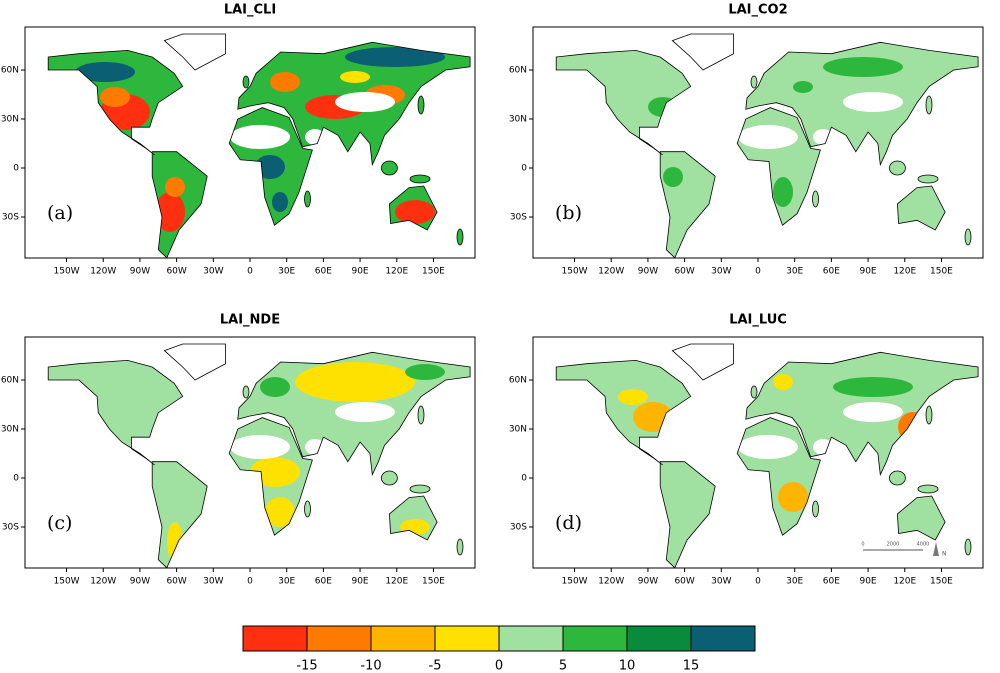 The height and width of the screenshot is (673, 1000). I want to click on colorbar-tick-label: 0, so click(499, 666).